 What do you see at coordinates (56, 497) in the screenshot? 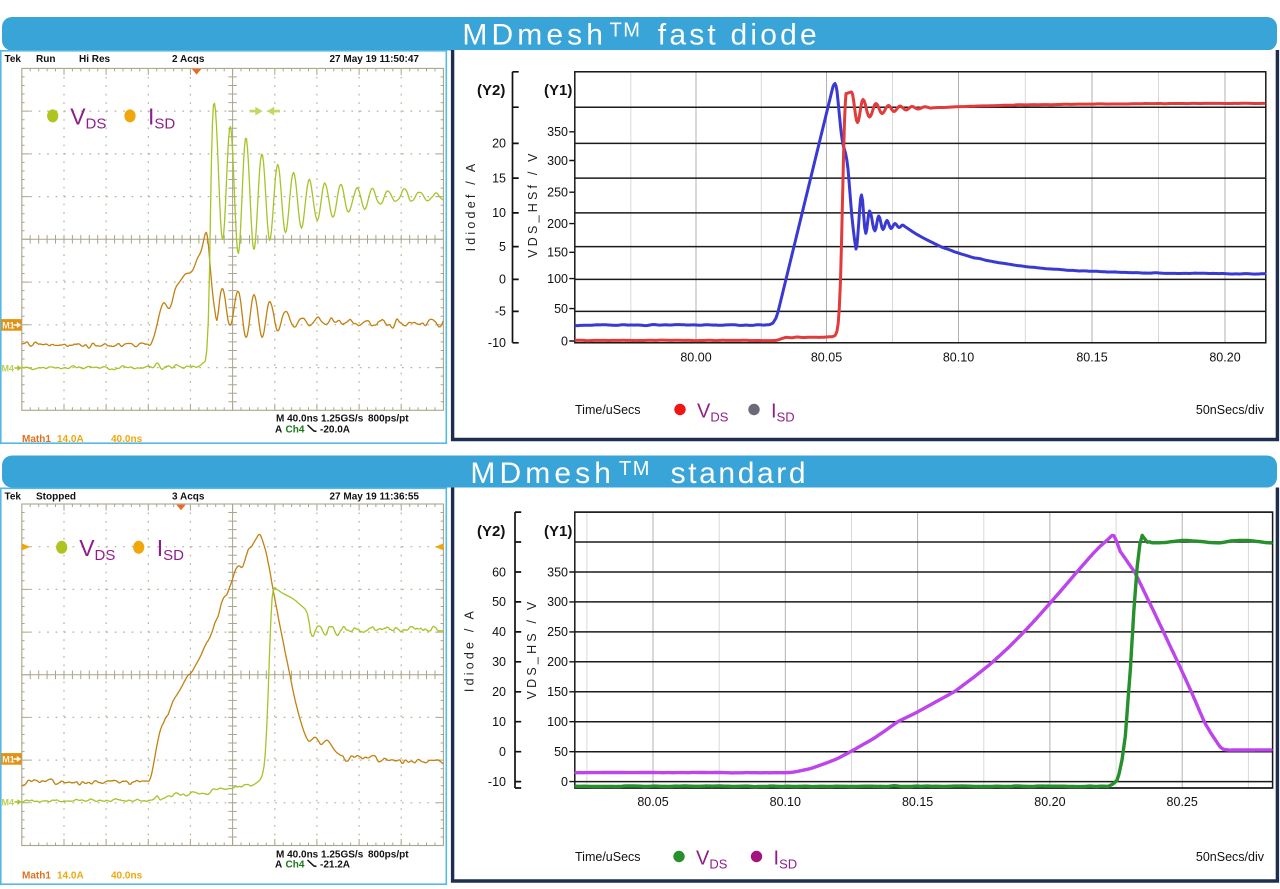
I see `svg-text: Stopped` at bounding box center [56, 497].